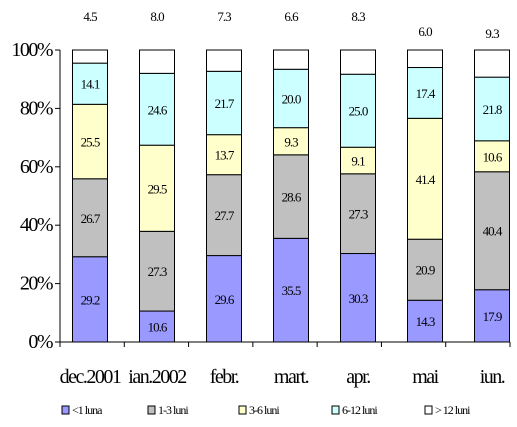 The image size is (517, 427). What do you see at coordinates (358, 298) in the screenshot?
I see `data-label: 30.3` at bounding box center [358, 298].